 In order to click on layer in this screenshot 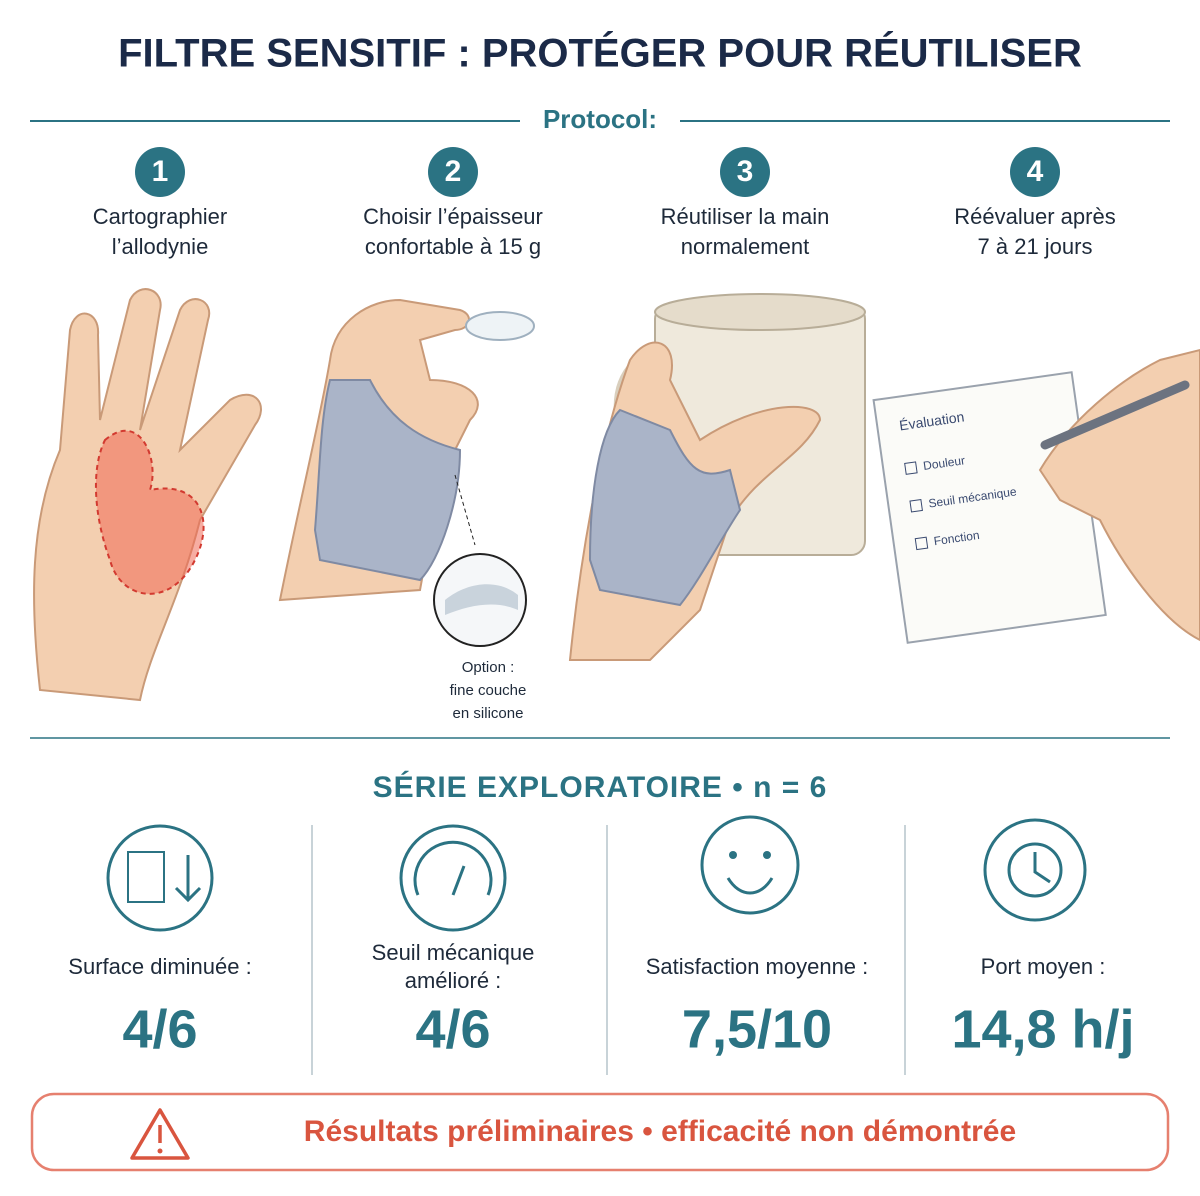, I will do `click(481, 599)`.